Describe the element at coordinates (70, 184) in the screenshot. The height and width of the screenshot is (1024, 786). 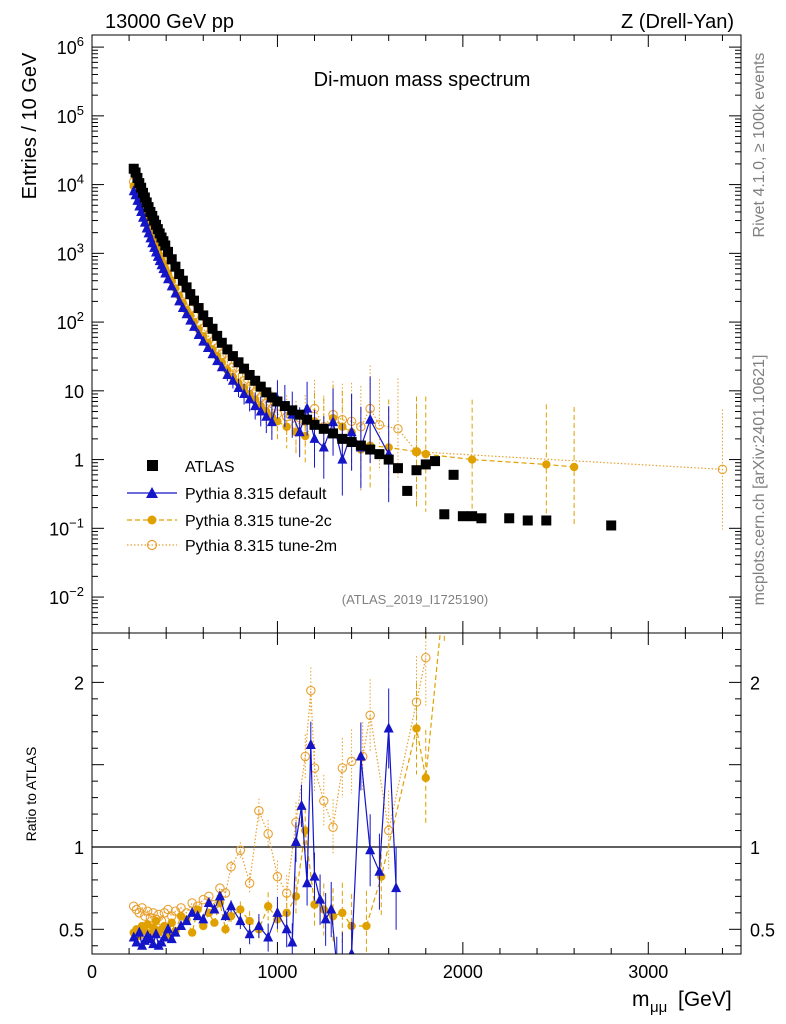
I see `y-tick-label: 10⁴` at that location.